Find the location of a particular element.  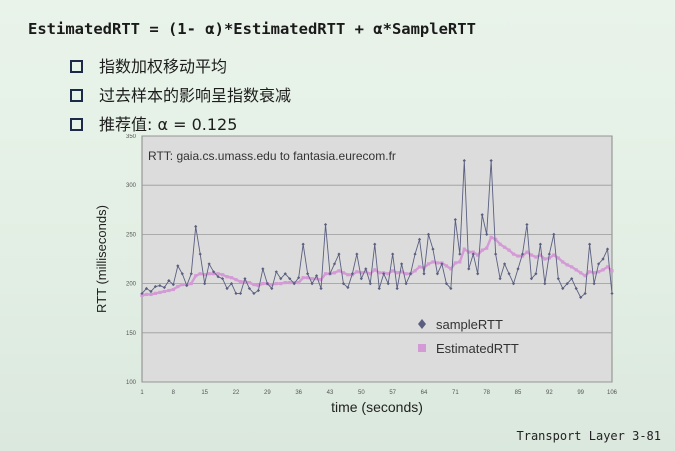

bullet-item: 推荐值: α = 0.125 is located at coordinates (180, 124).